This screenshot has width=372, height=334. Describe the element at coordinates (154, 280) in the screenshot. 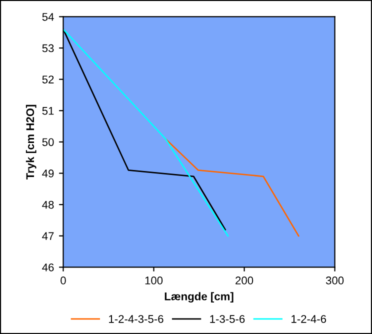

I see `x-tick-label: 100` at that location.